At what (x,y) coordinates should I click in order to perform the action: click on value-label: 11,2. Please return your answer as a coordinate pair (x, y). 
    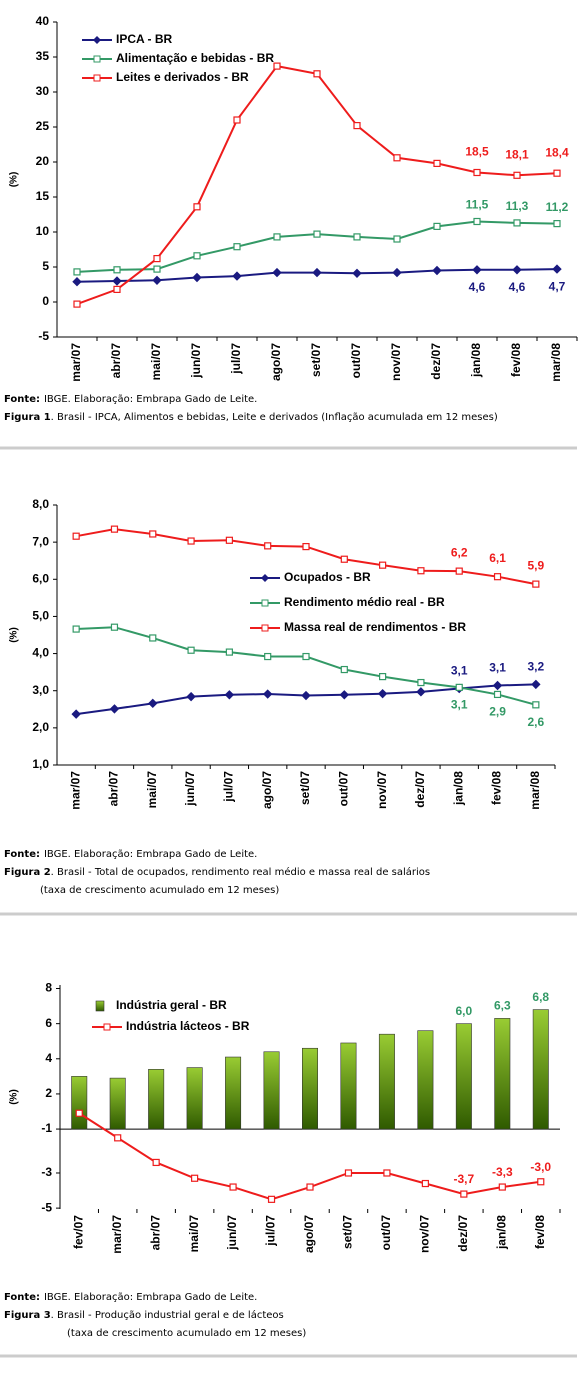
    Looking at the image, I should click on (557, 207).